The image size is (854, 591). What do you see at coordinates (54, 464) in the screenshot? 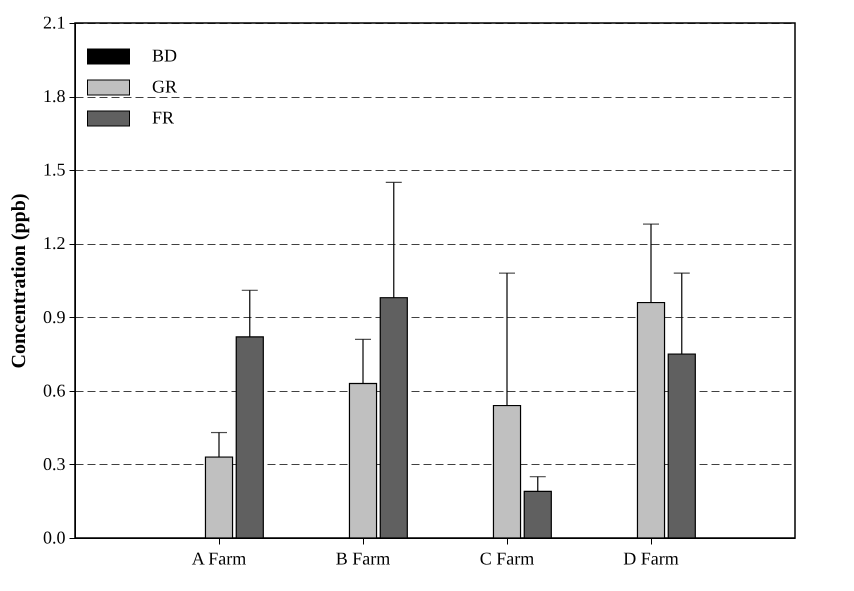
I see `y-tick-label: 0.3` at bounding box center [54, 464].